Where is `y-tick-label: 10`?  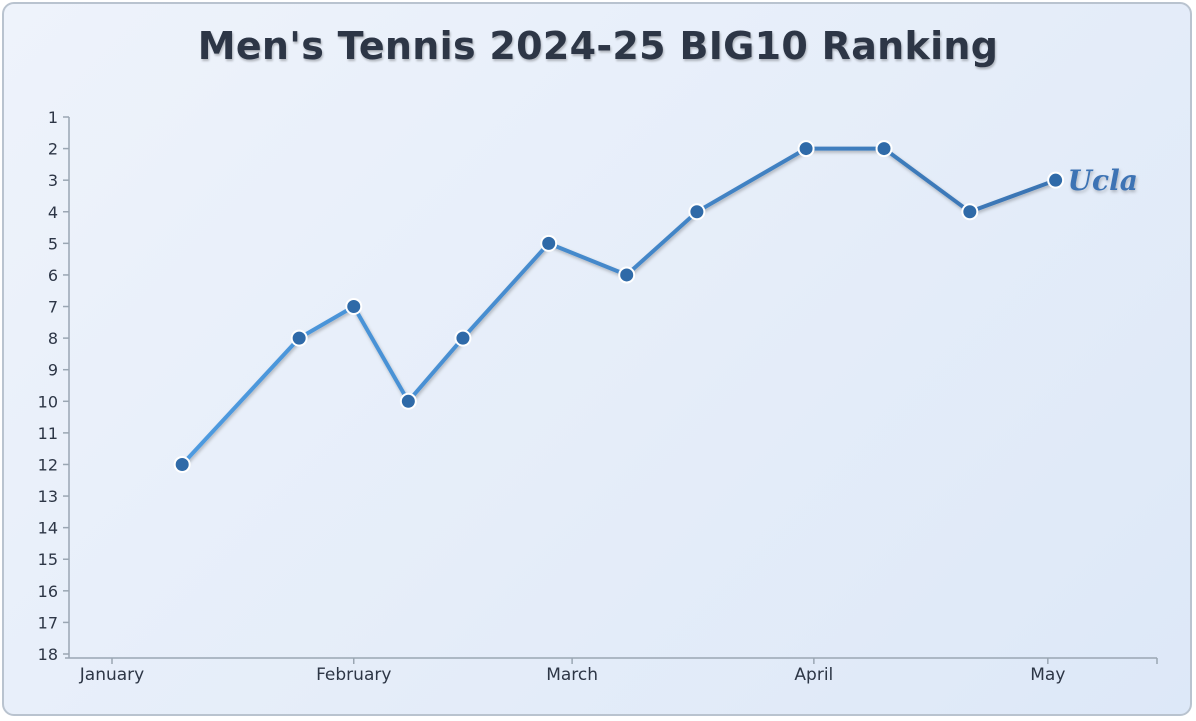
y-tick-label: 10 is located at coordinates (48, 401).